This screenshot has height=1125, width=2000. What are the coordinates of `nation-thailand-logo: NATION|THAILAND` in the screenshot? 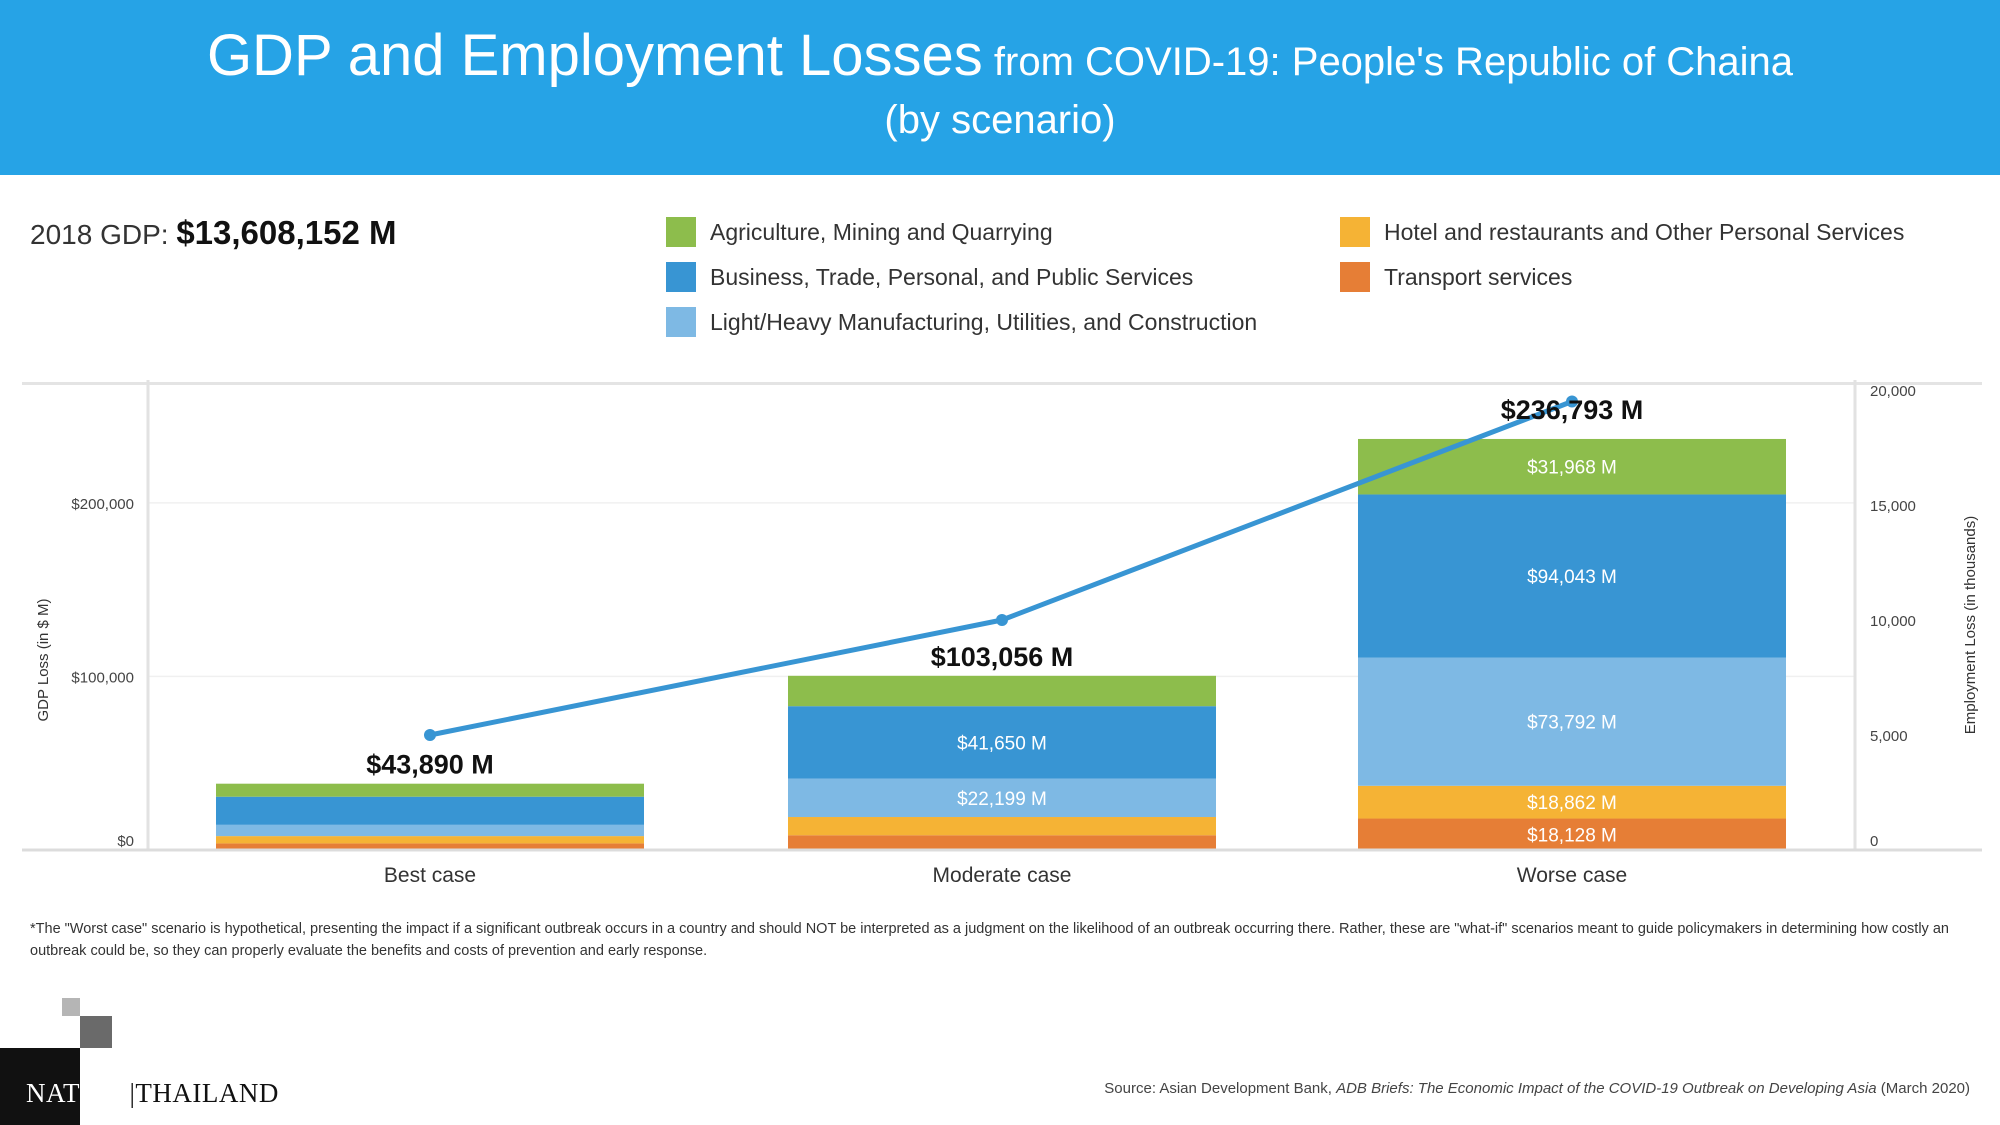 It's located at (152, 1093).